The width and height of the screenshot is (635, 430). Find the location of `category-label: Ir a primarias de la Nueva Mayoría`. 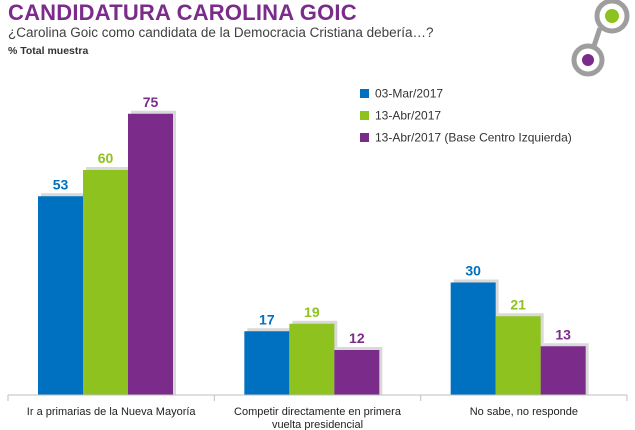

category-label: Ir a primarias de la Nueva Mayoría is located at coordinates (112, 412).